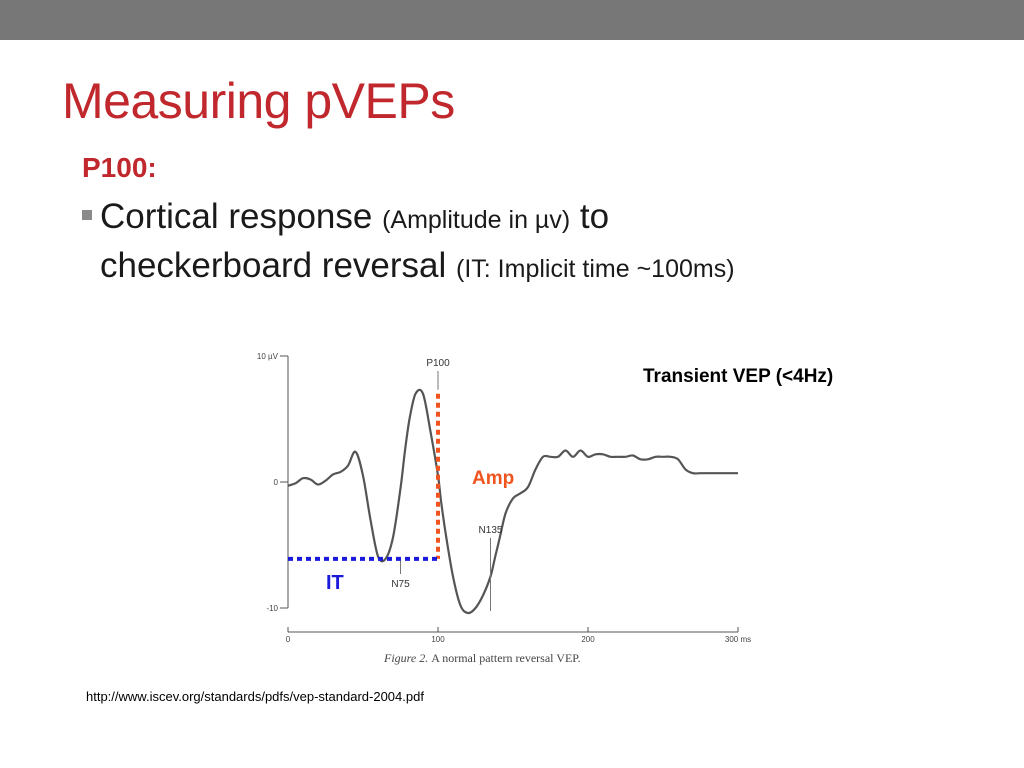 The width and height of the screenshot is (1024, 768). Describe the element at coordinates (119, 167) in the screenshot. I see `subheading: P100:` at that location.